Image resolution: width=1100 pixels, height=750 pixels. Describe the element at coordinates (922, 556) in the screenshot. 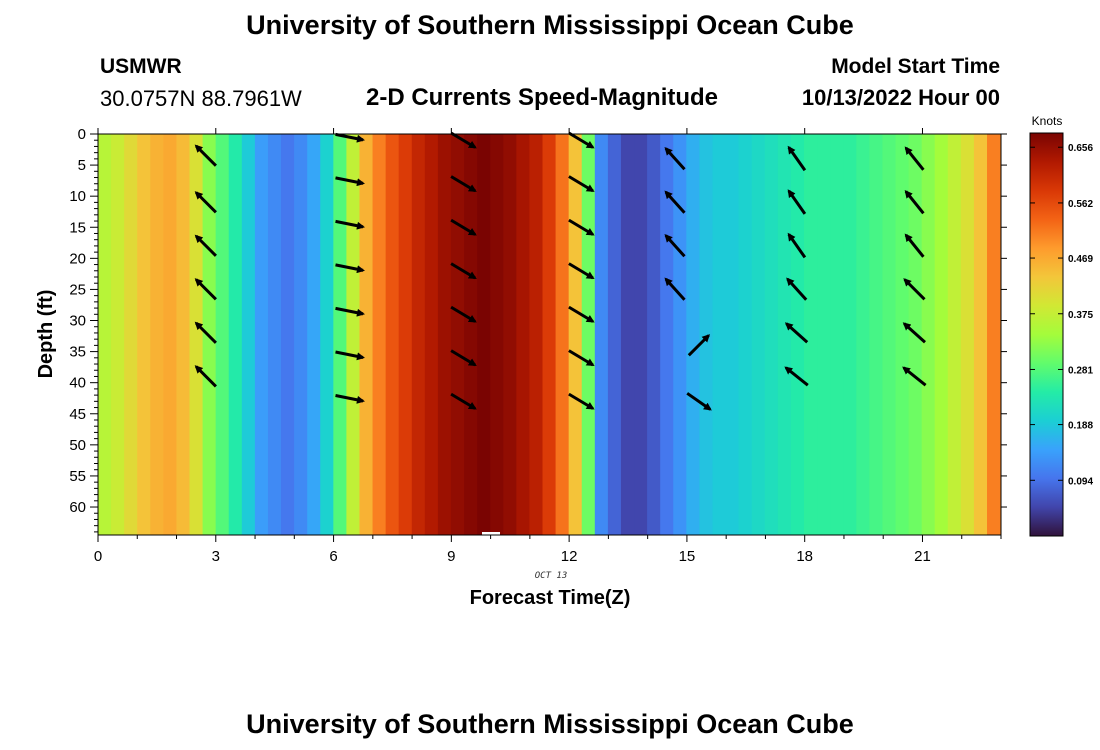

I see `x-tick-label: 21` at that location.